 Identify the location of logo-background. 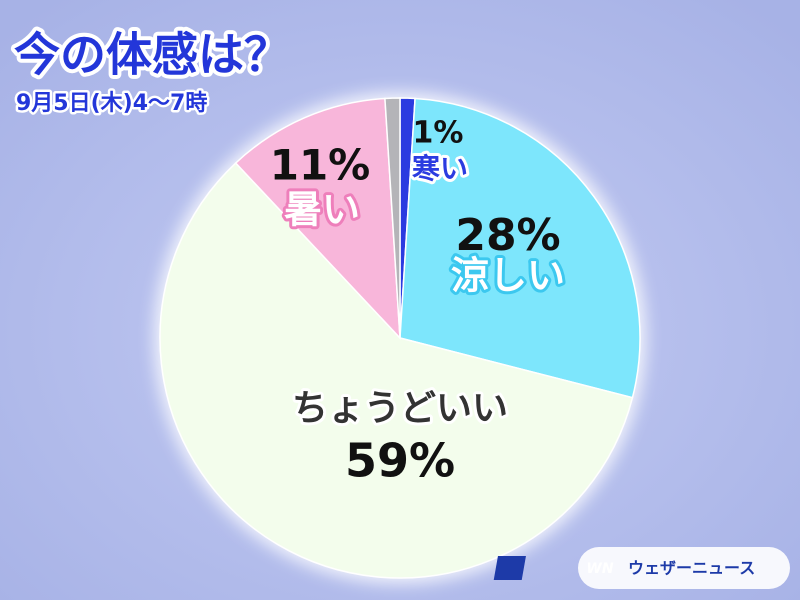
(684, 568).